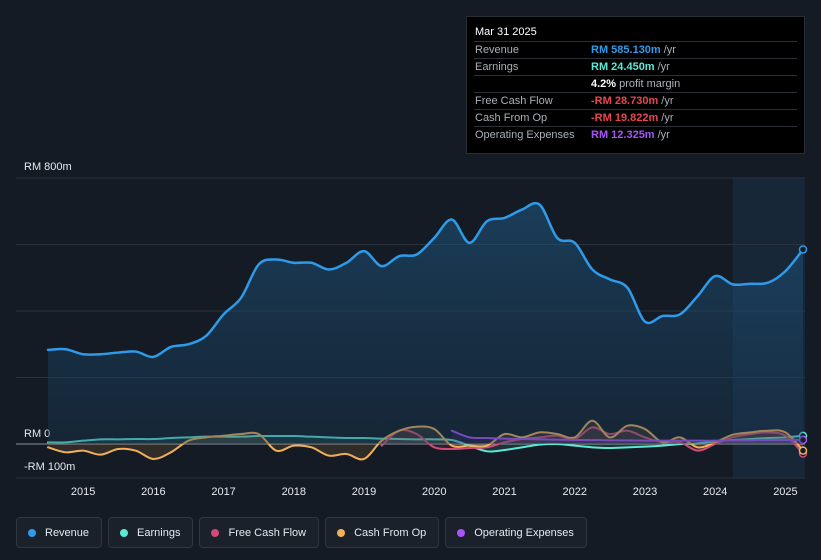  Describe the element at coordinates (514, 101) in the screenshot. I see `tooltip-row-label: Free Cash Flow` at that location.